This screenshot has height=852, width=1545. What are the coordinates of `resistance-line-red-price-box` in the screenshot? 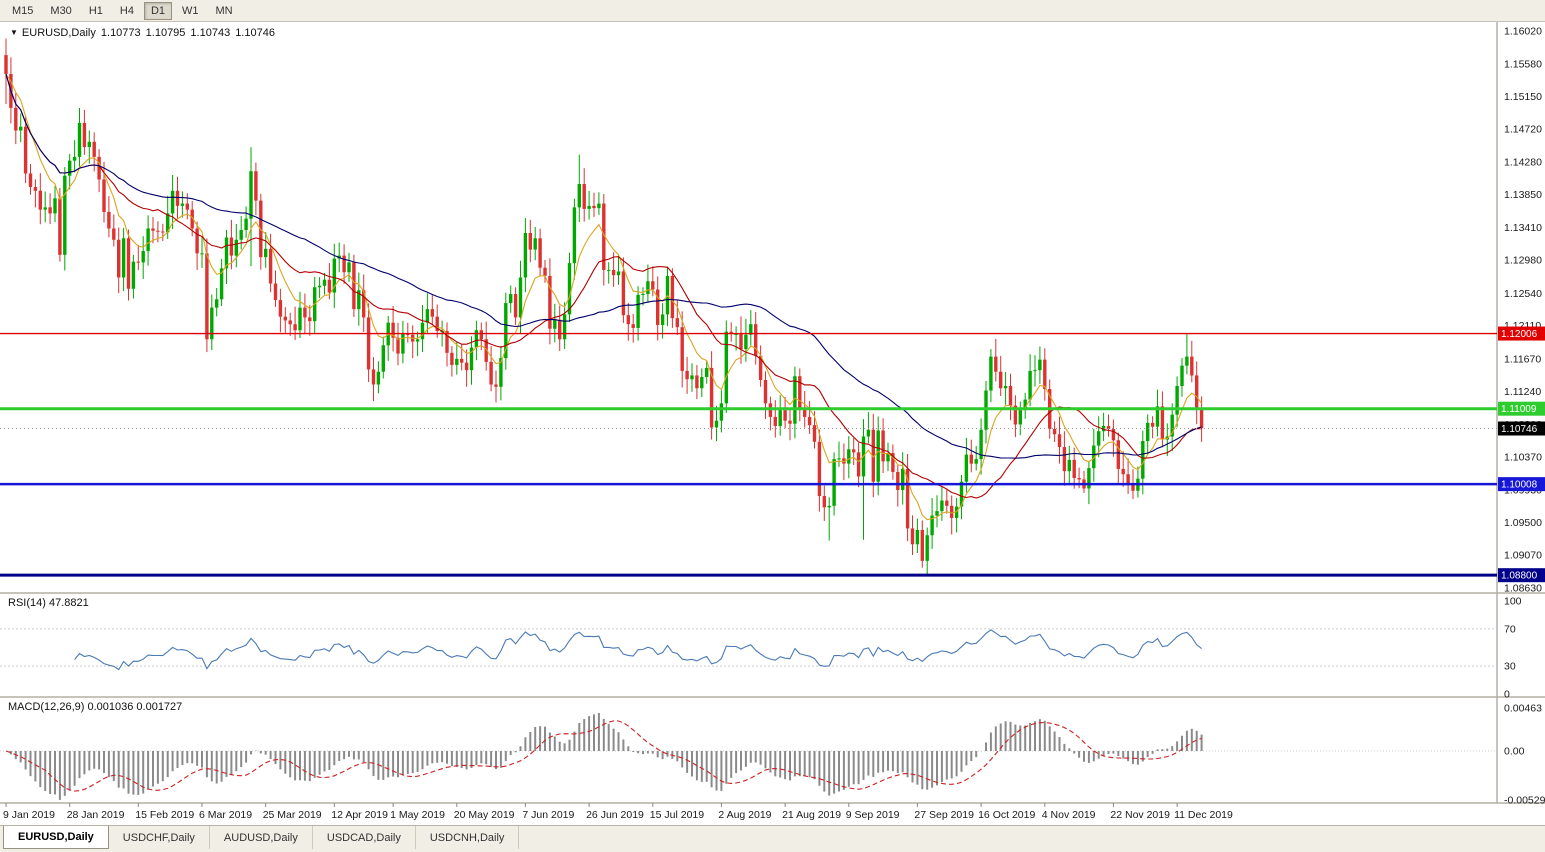 It's located at (1521, 333).